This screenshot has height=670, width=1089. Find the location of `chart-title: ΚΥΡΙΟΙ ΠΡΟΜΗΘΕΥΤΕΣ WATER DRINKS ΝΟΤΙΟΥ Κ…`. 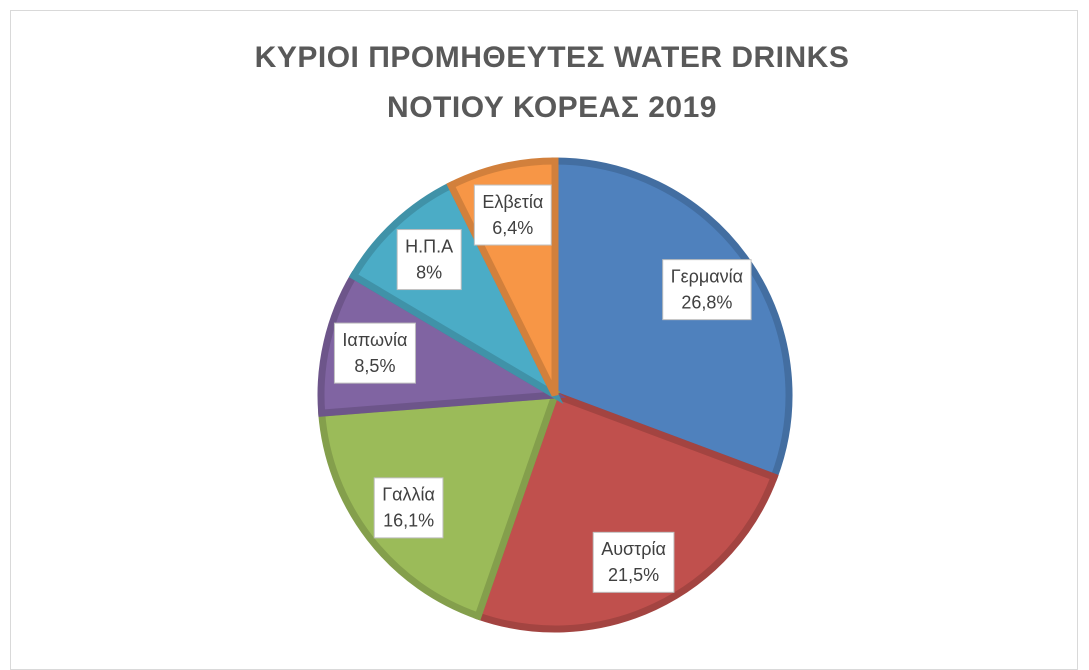

chart-title: ΚΥΡΙΟΙ ΠΡΟΜΗΘΕΥΤΕΣ WATER DRINKS ΝΟΤΙΟΥ Κ… is located at coordinates (552, 82).